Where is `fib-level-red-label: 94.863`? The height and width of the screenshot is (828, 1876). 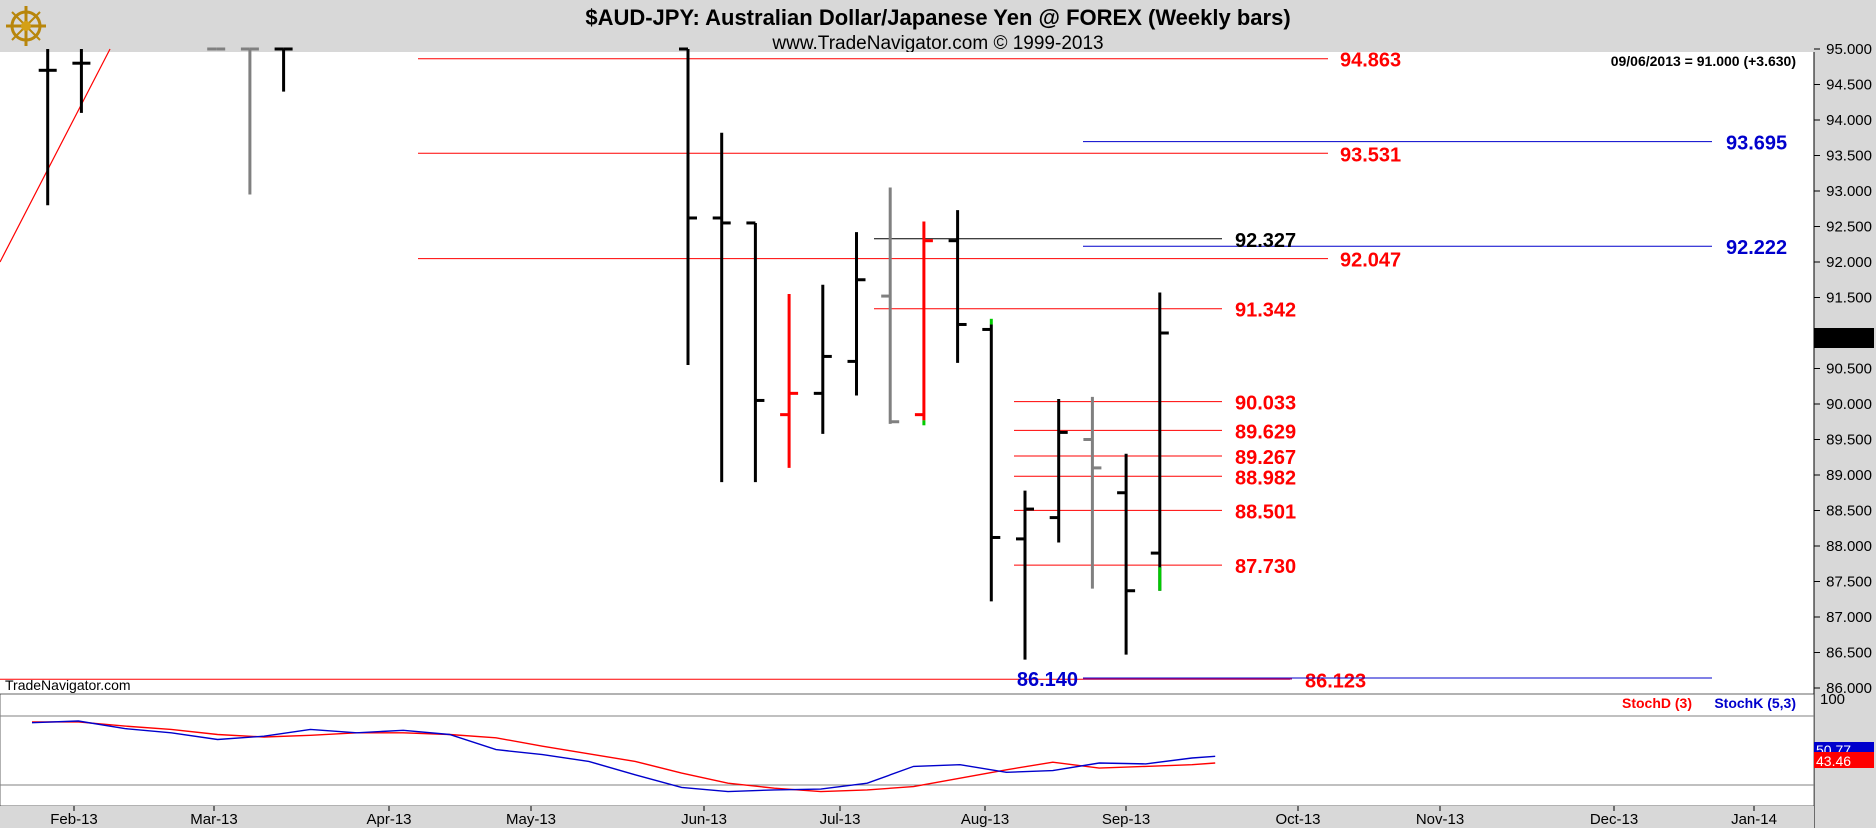
fib-level-red-label: 94.863 is located at coordinates (1370, 61).